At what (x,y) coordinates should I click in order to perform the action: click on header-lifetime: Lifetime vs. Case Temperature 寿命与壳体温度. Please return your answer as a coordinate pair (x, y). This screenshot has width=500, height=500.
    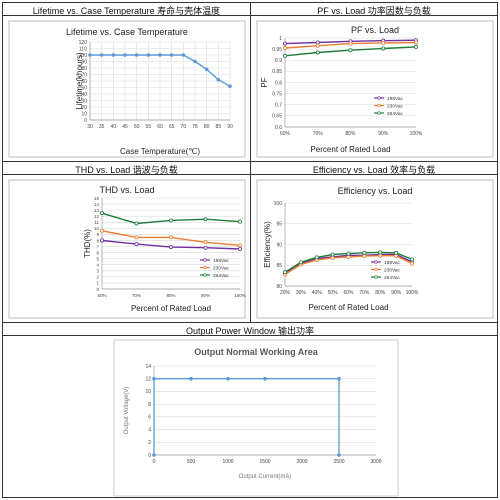
    Looking at the image, I should click on (126, 11).